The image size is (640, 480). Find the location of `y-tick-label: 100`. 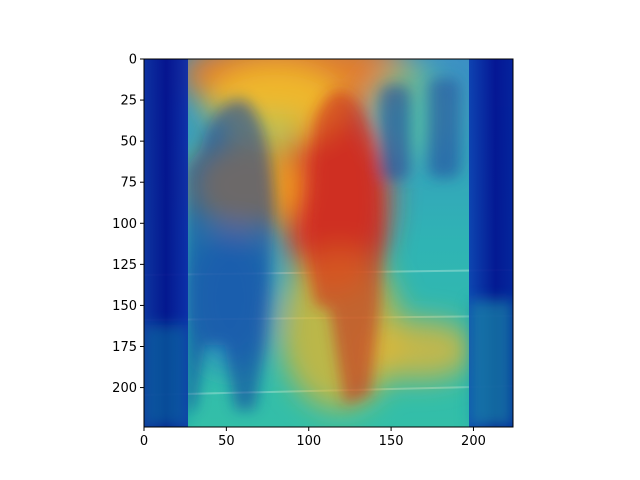

y-tick-label: 100 is located at coordinates (124, 224).